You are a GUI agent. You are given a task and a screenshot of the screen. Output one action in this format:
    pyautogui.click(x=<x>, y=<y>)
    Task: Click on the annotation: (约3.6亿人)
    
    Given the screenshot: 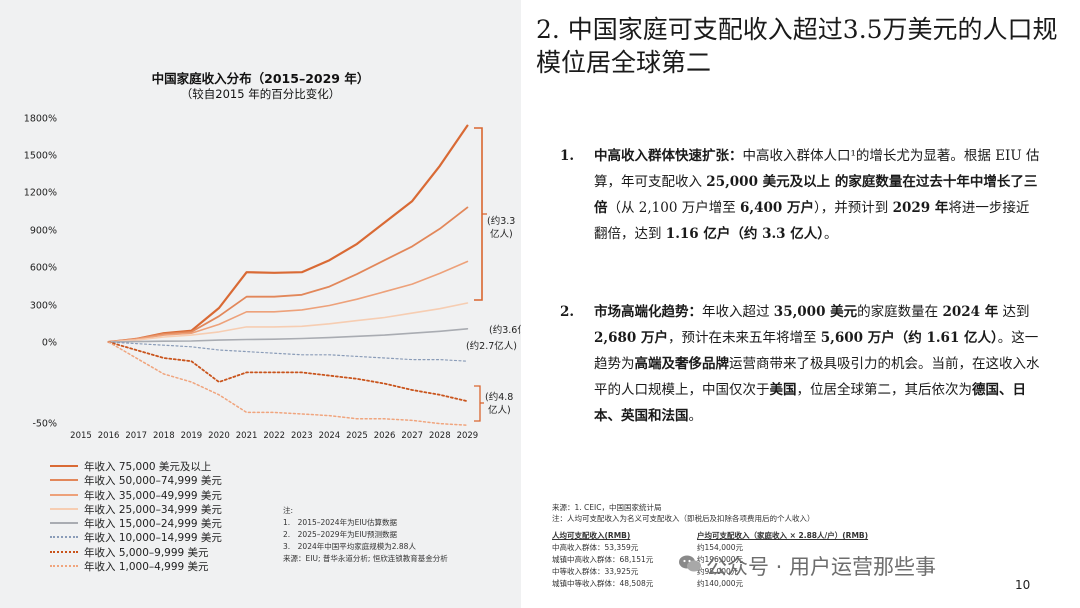 What is the action you would take?
    pyautogui.click(x=505, y=330)
    